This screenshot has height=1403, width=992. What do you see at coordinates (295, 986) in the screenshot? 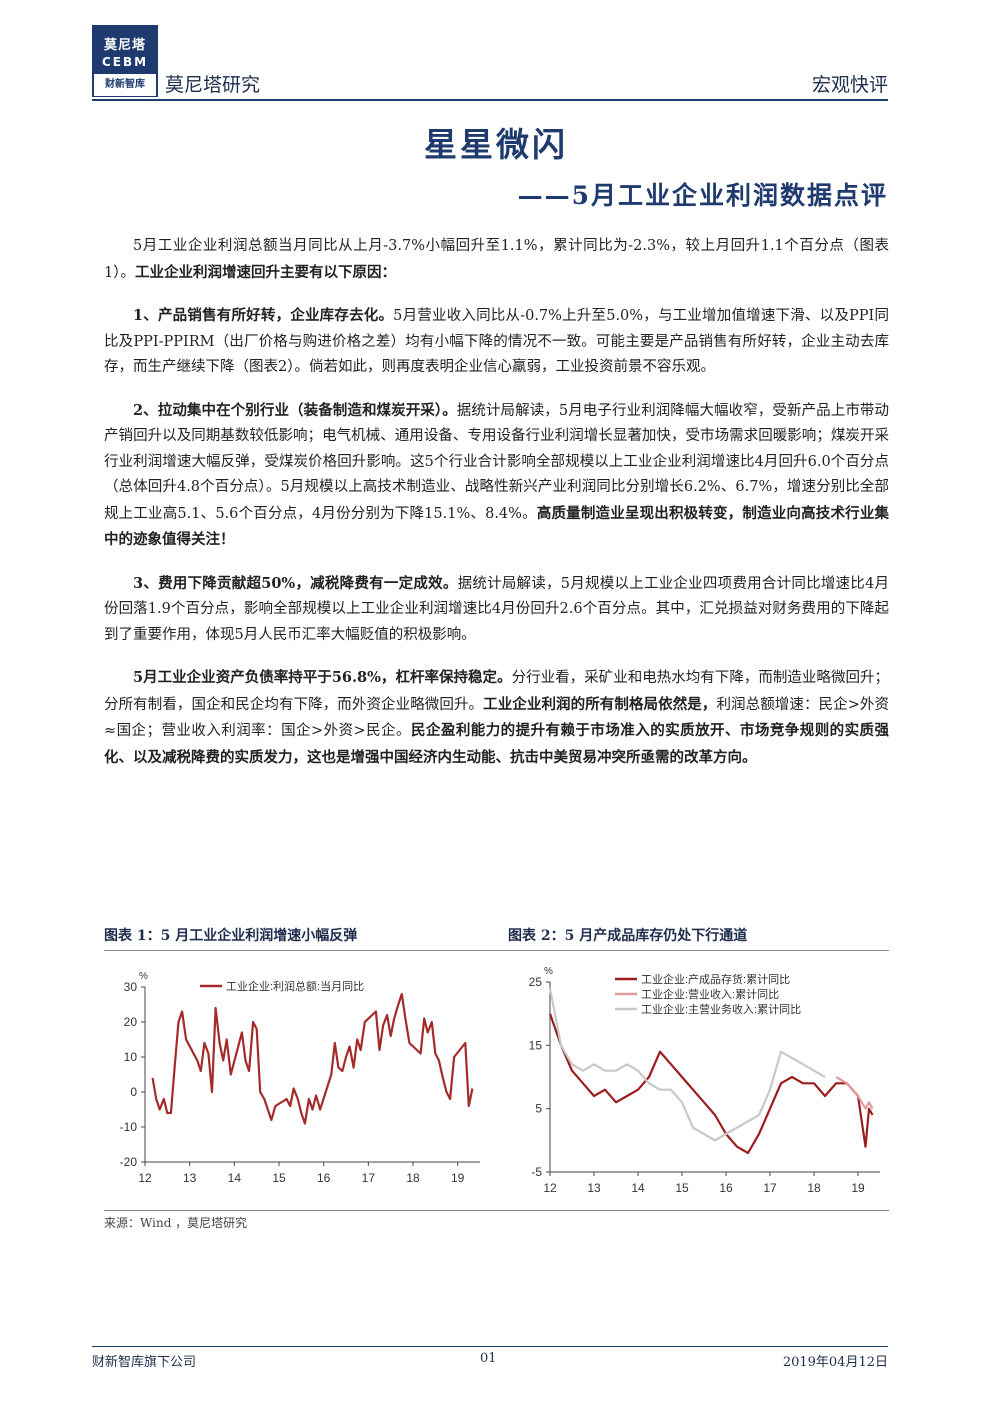
I see `legend-label-1: 工业企业:利润总额:当月同比` at bounding box center [295, 986].